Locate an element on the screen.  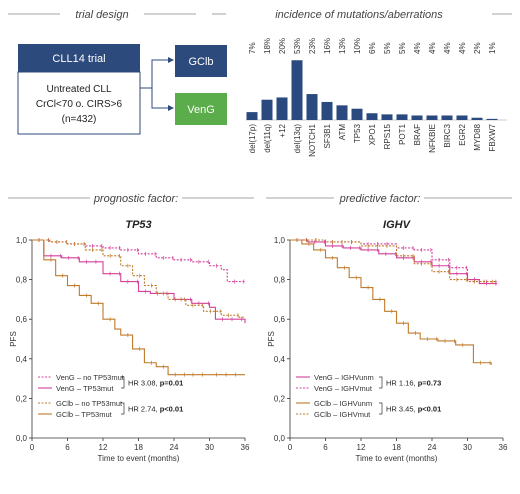
trial-body-line1: Untreated CLL is located at coordinates (78, 89).